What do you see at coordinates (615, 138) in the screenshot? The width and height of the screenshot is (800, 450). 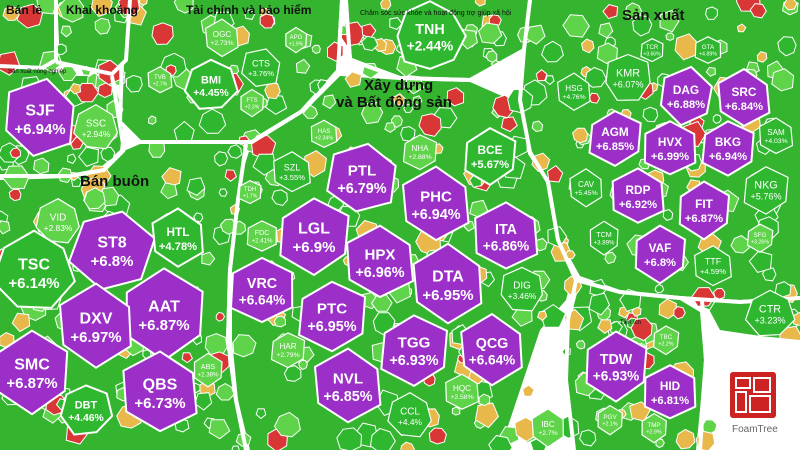 I see `stock-tile-agm: AGM +6.85%` at bounding box center [615, 138].